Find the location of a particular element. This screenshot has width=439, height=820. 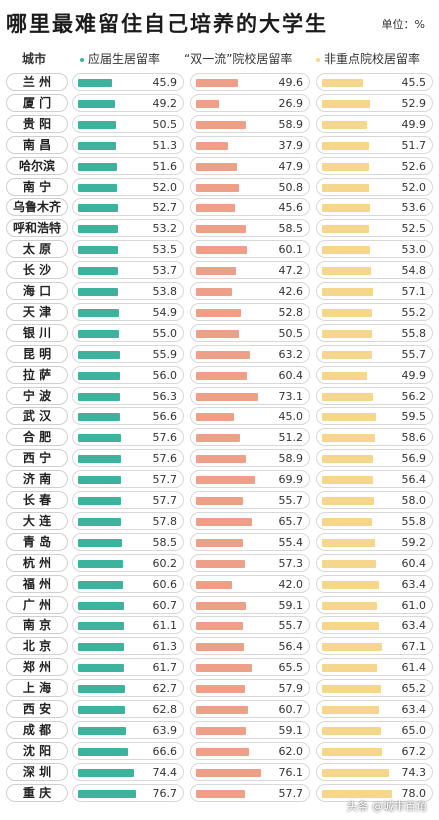

col1-value: 62.7 is located at coordinates (165, 689).